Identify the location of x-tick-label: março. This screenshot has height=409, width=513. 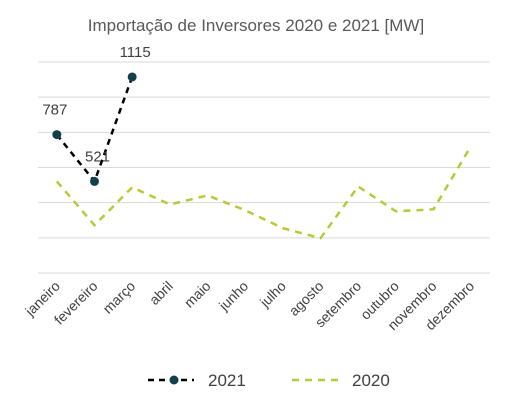
(118, 297).